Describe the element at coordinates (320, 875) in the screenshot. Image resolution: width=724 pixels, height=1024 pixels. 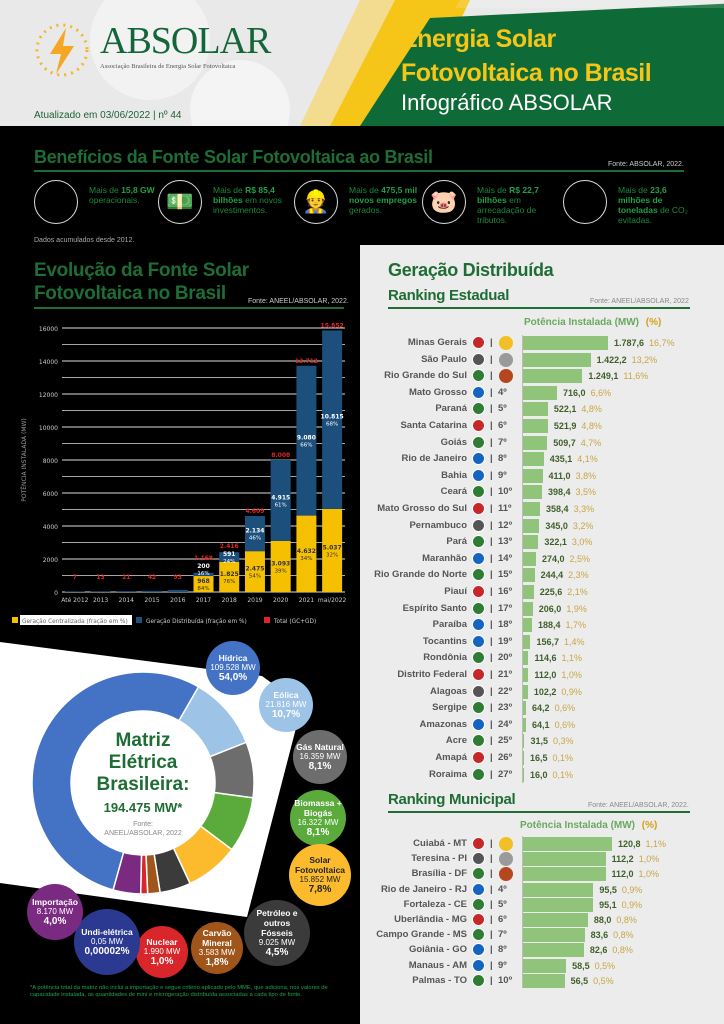
I see `matrix-label-4: Solar Fotovoltaica 15.852 MW 7,8%` at that location.